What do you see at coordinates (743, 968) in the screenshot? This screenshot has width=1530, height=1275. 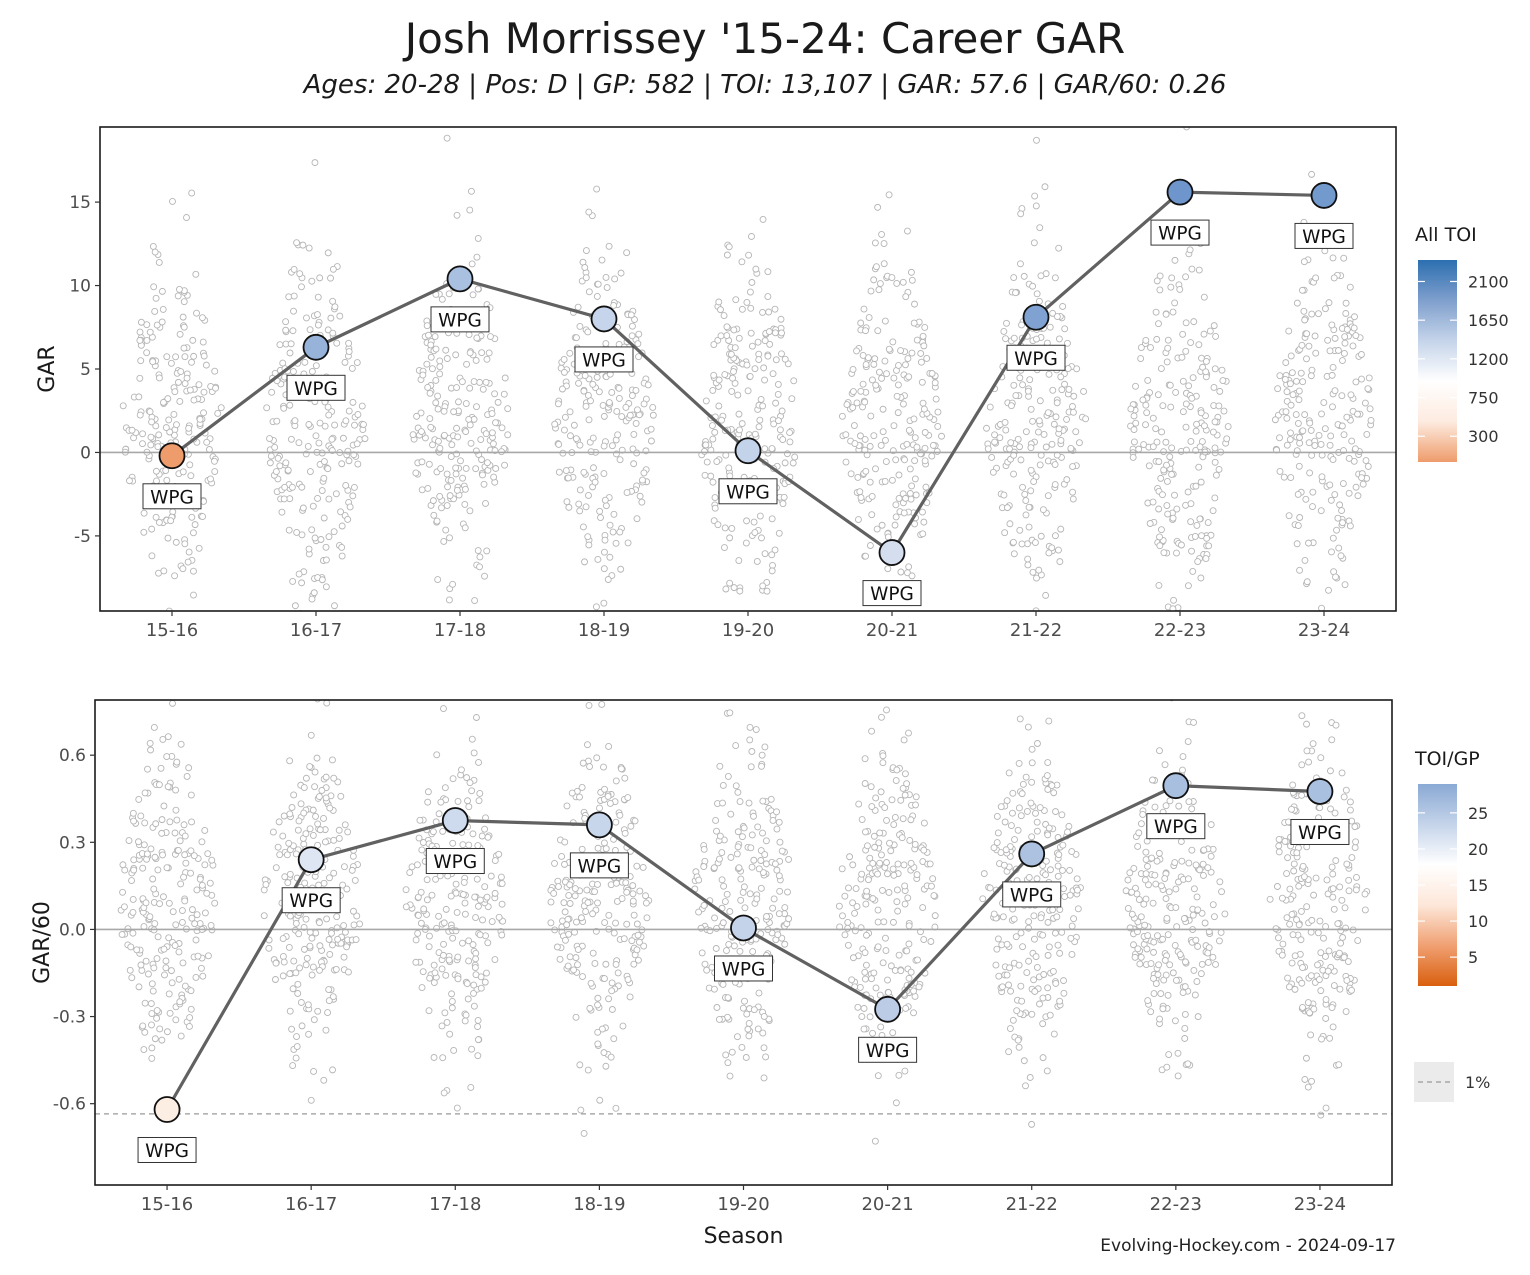 I see `team-label-box` at bounding box center [743, 968].